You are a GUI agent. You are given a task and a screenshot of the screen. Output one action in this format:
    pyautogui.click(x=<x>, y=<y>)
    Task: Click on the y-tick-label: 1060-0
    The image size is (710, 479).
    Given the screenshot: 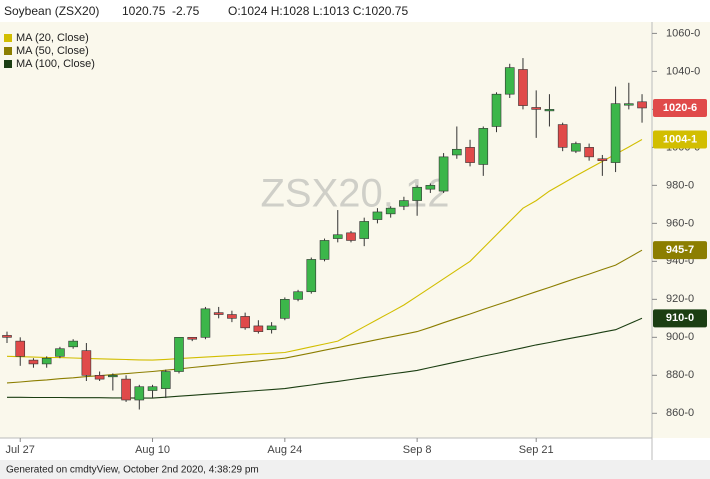 What is the action you would take?
    pyautogui.click(x=683, y=33)
    